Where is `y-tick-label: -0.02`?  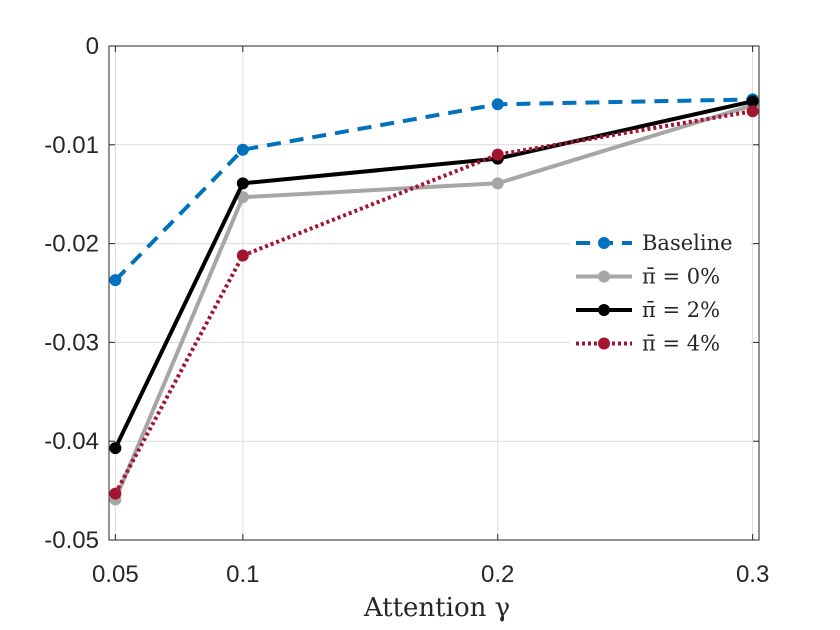 y-tick-label: -0.02 is located at coordinates (71, 244).